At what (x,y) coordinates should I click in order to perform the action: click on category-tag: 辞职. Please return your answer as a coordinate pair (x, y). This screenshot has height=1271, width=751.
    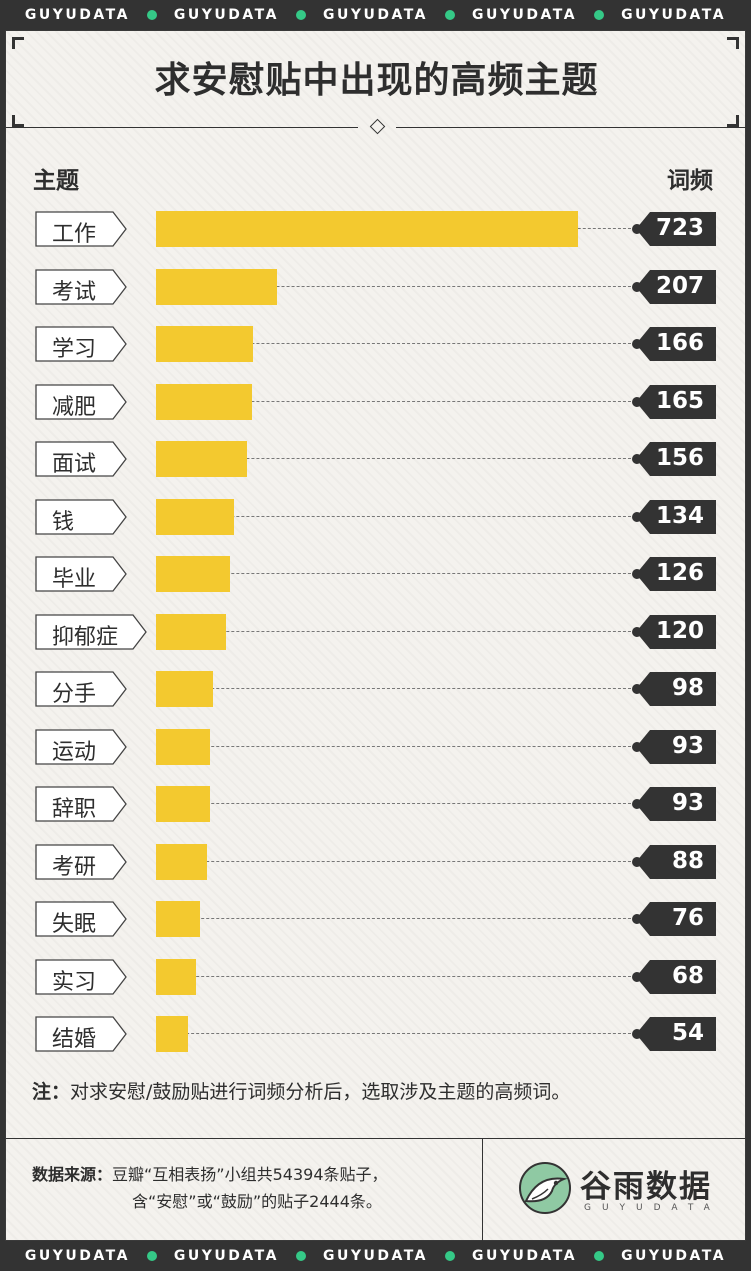
    Looking at the image, I should click on (81, 804).